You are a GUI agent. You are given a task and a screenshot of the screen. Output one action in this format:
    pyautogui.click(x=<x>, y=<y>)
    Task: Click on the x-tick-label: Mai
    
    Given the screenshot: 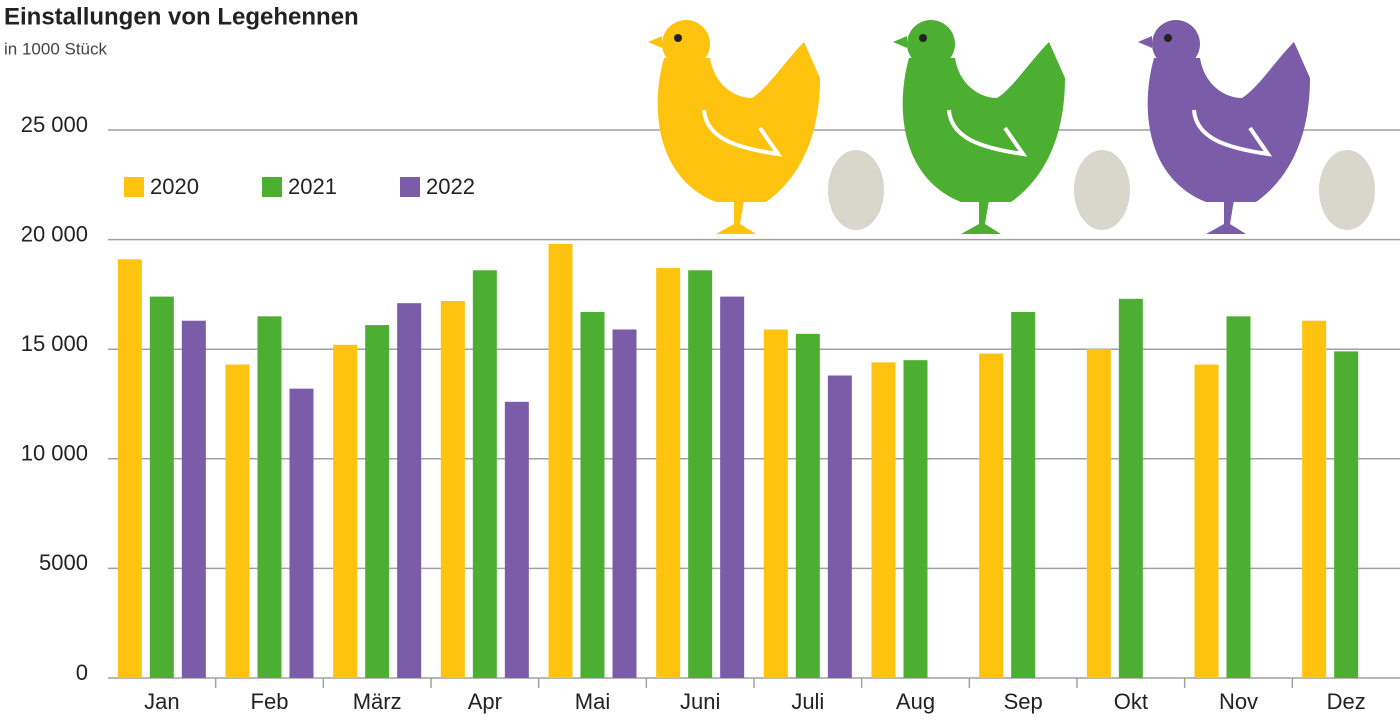 What is the action you would take?
    pyautogui.click(x=592, y=701)
    